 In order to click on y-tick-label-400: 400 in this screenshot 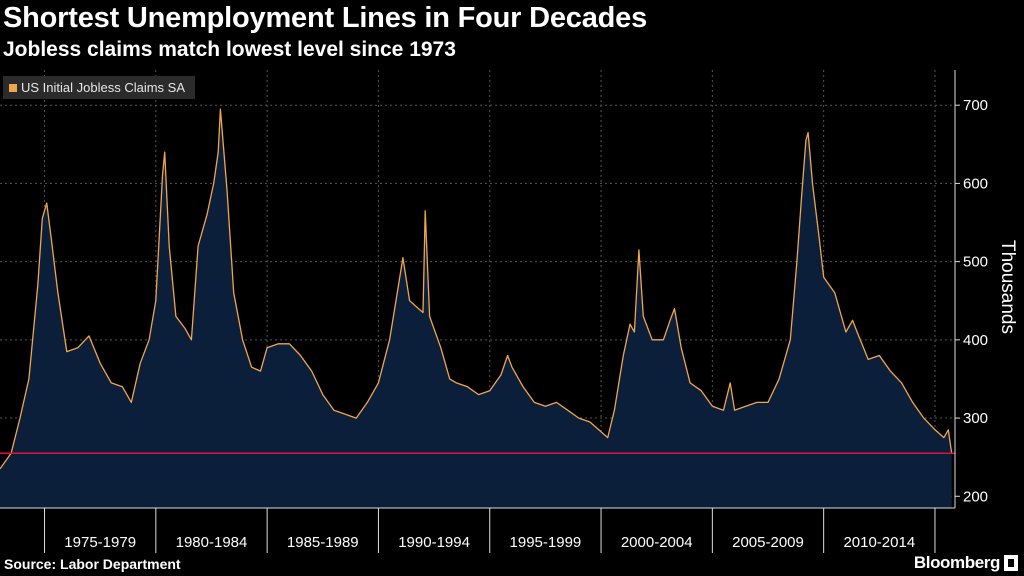, I will do `click(975, 340)`.